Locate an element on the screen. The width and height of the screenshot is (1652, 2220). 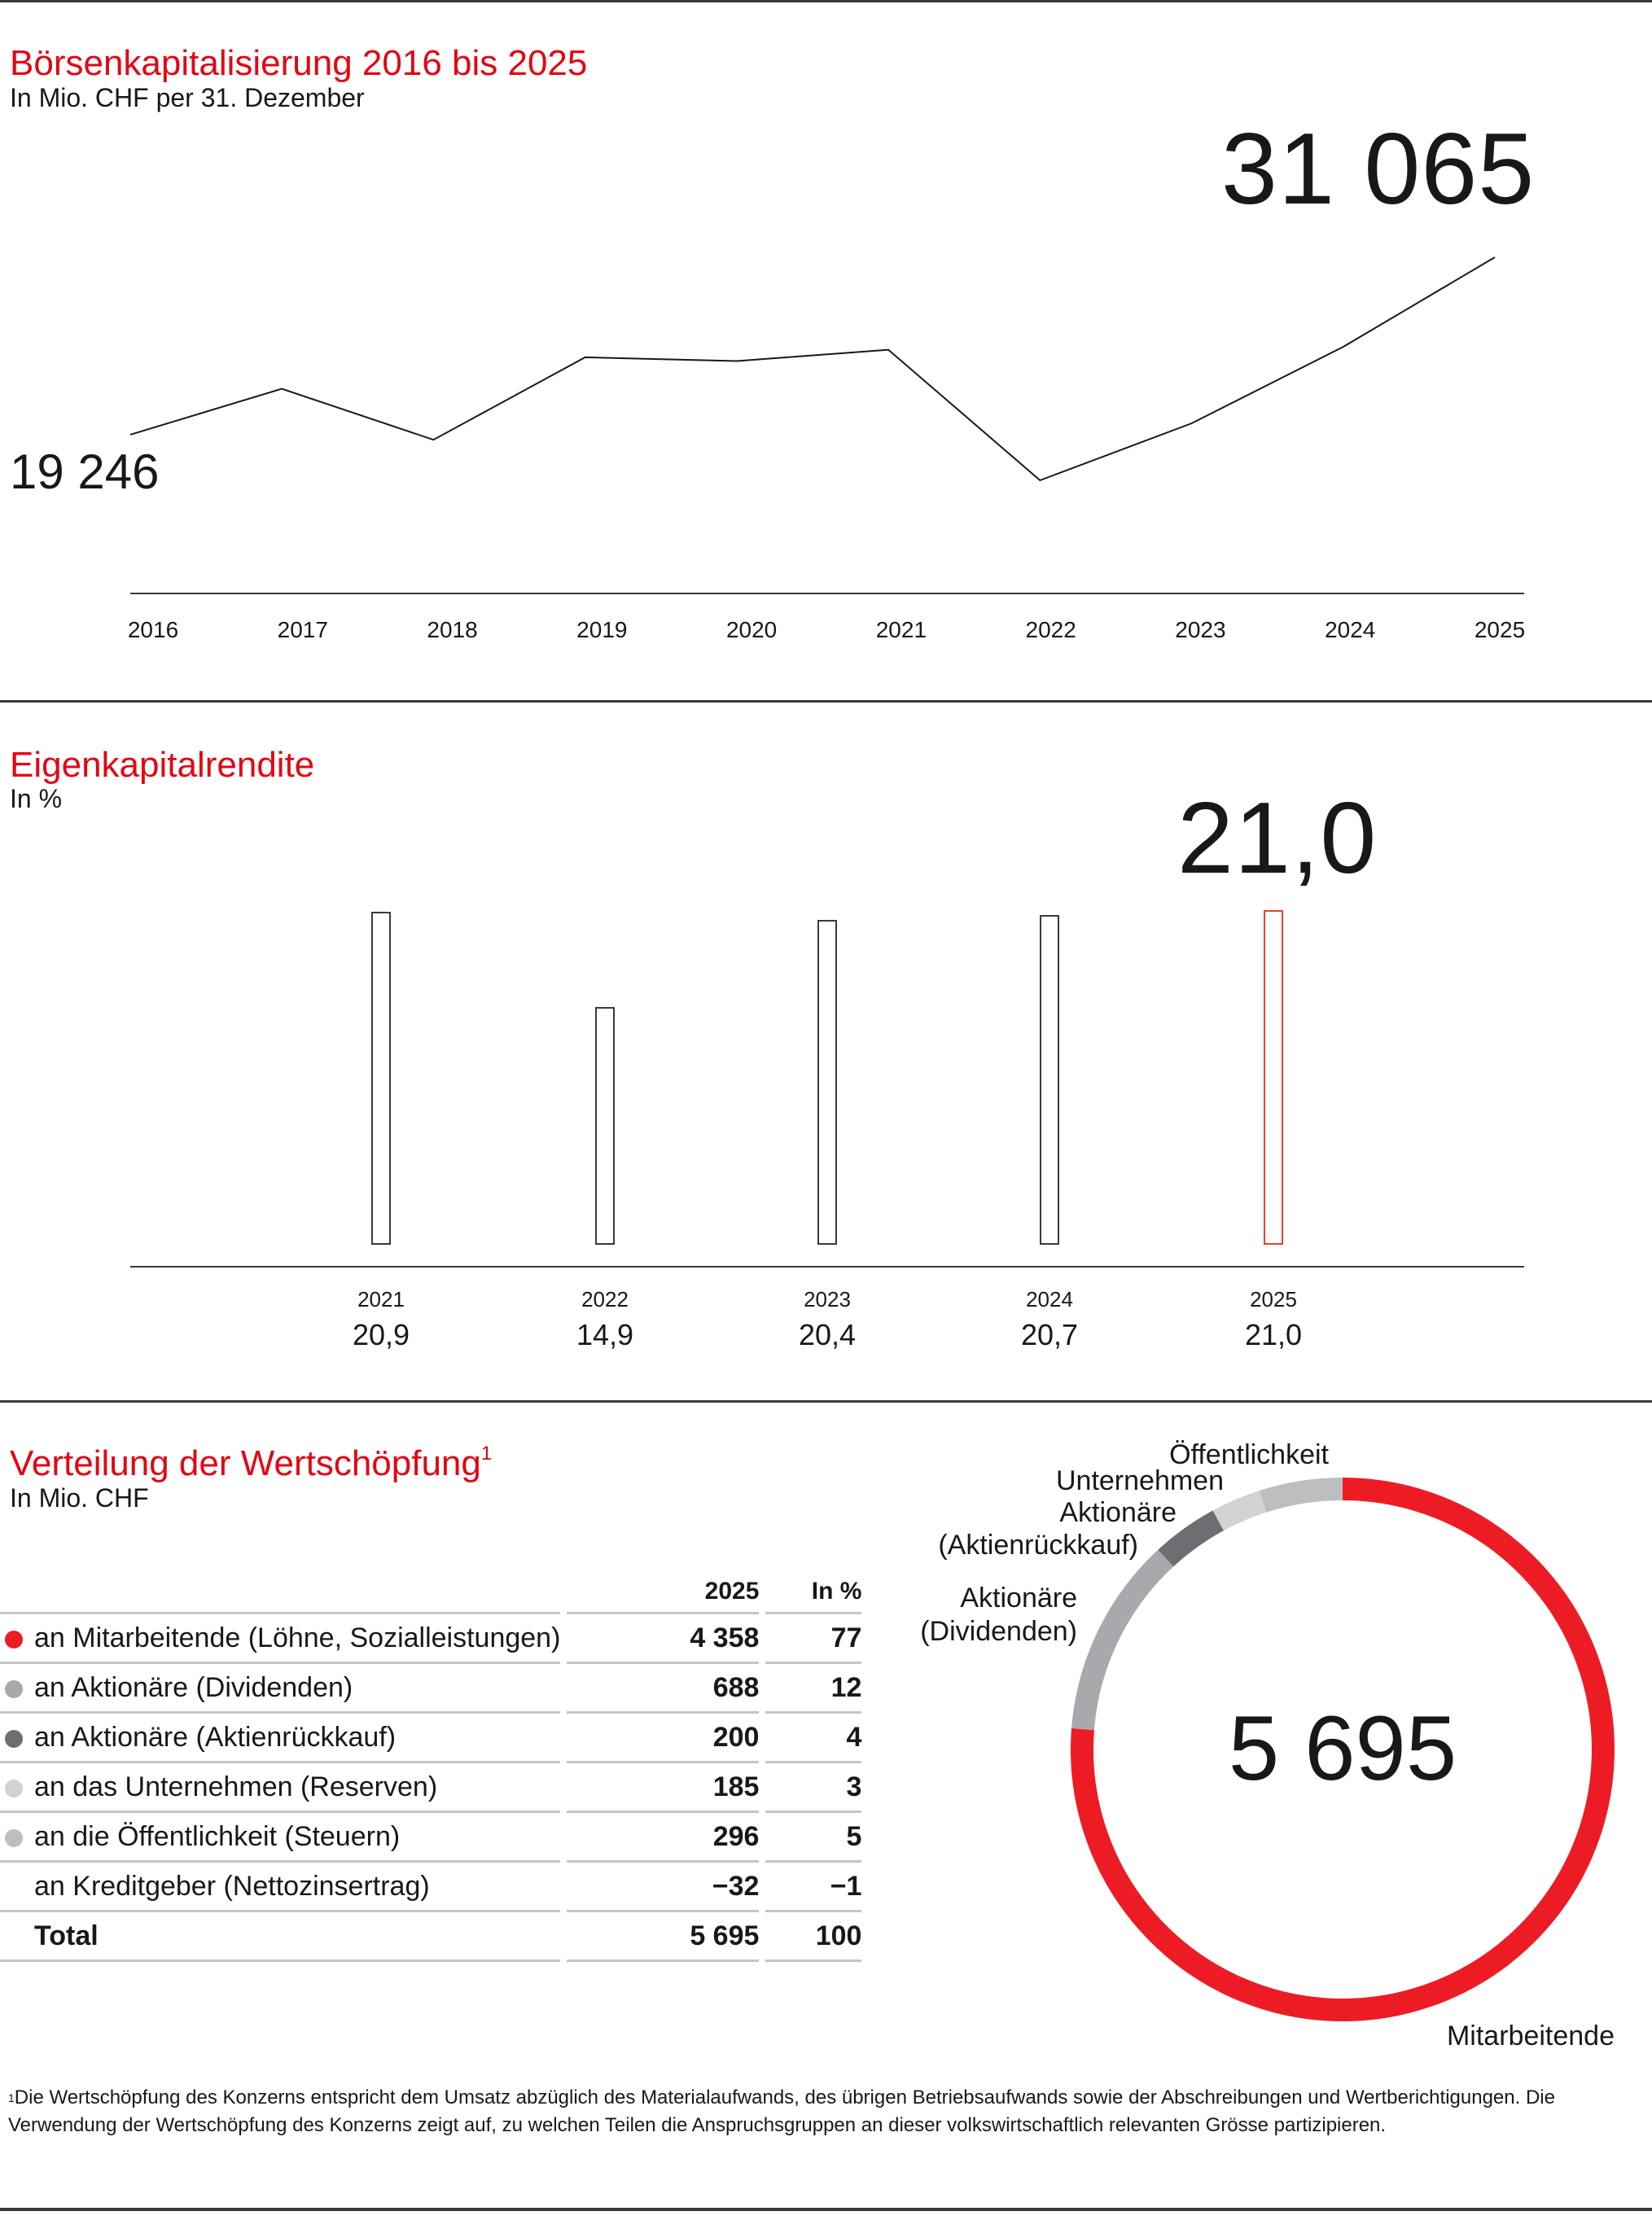
roe-value-label: 20,9 is located at coordinates (381, 1334).